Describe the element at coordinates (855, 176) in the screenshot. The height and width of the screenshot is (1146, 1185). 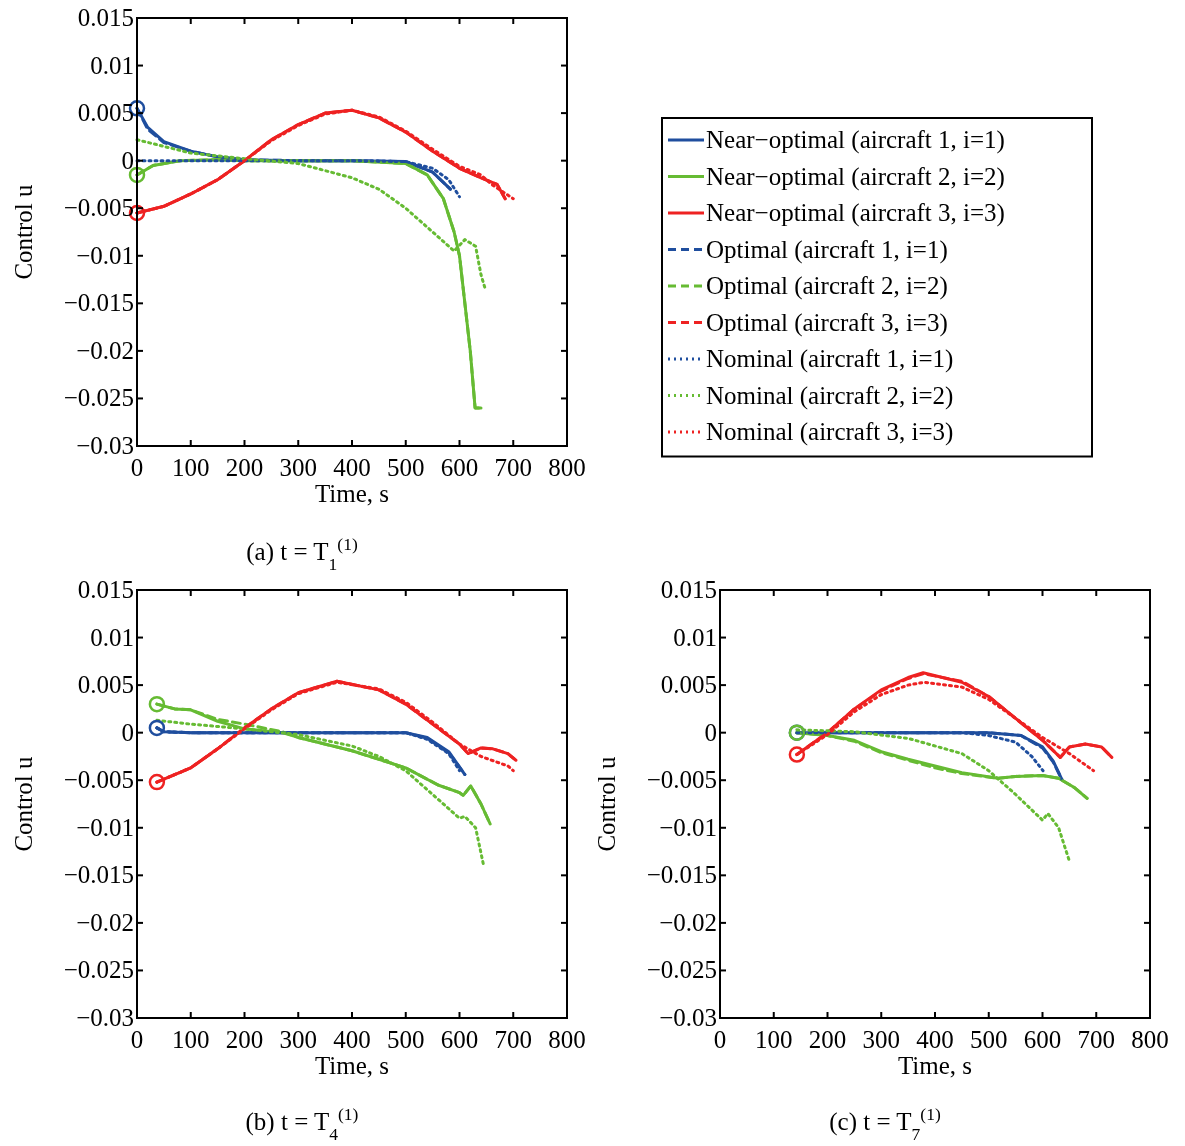
I see `legend-label: Near−optimal (aircraft 2, i=2)` at that location.